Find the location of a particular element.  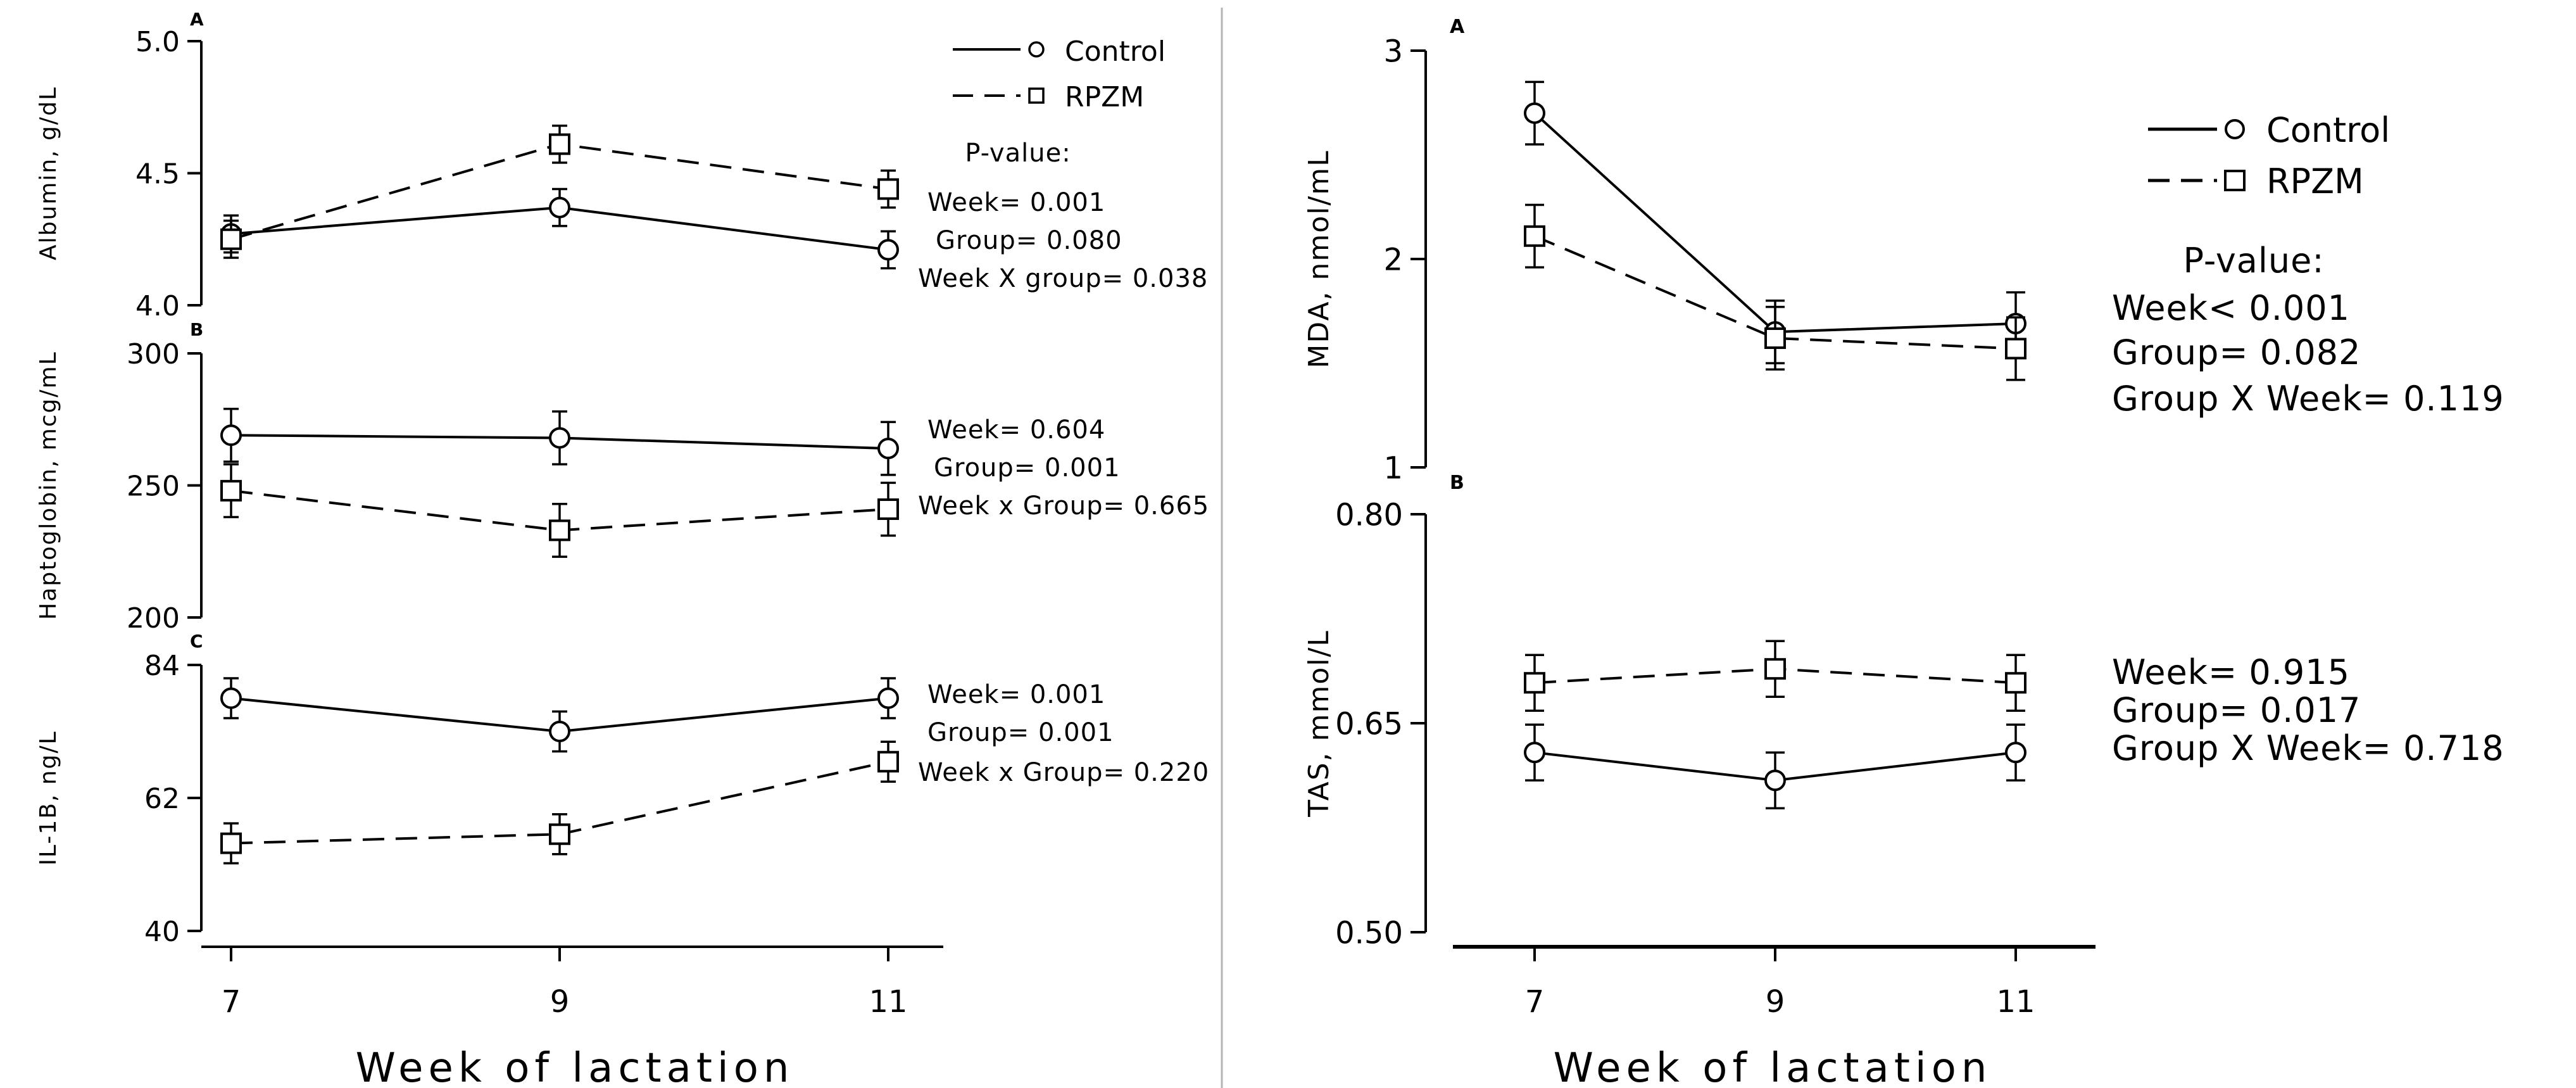

y-tick-label: 0.80 is located at coordinates (1369, 515).